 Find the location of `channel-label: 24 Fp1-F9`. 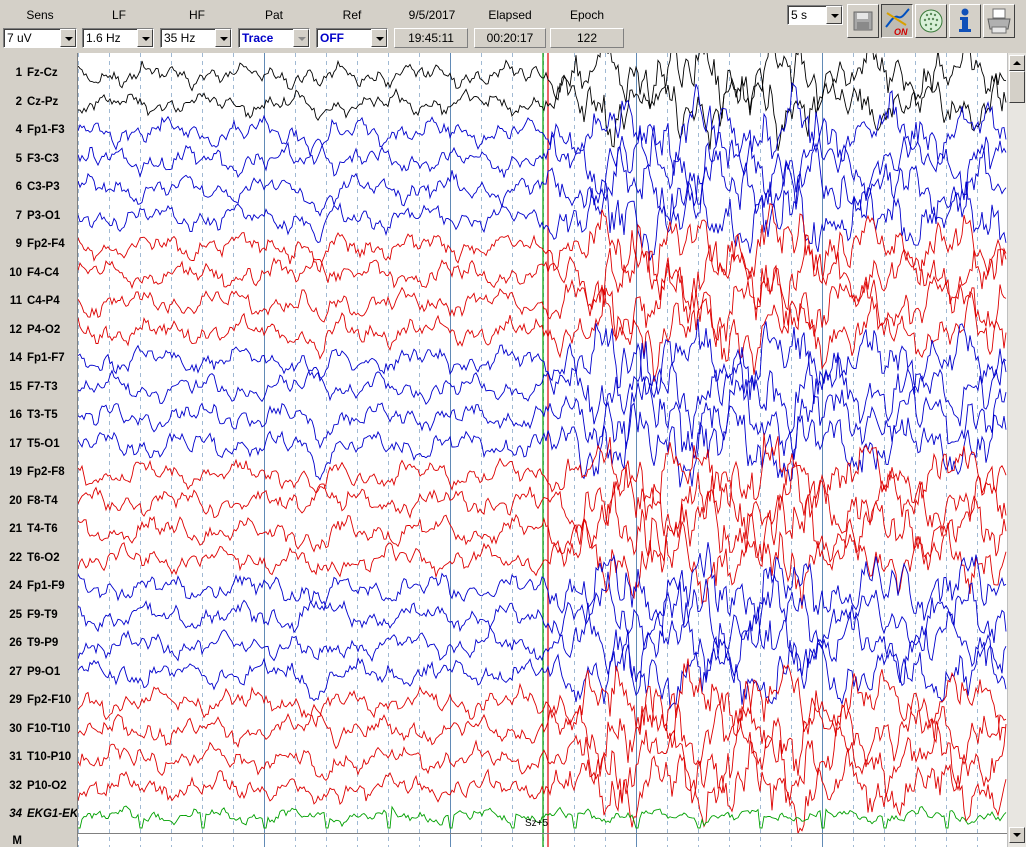

channel-label: 24 Fp1-F9 is located at coordinates (38, 586).